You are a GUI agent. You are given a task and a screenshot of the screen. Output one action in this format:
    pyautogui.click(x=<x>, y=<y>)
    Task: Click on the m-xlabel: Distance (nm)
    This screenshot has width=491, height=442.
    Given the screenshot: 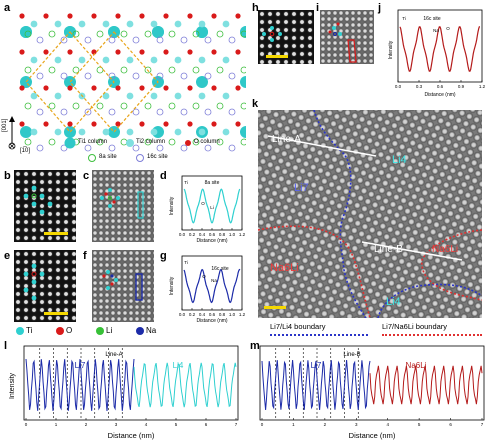 What is the action you would take?
    pyautogui.click(x=372, y=435)
    